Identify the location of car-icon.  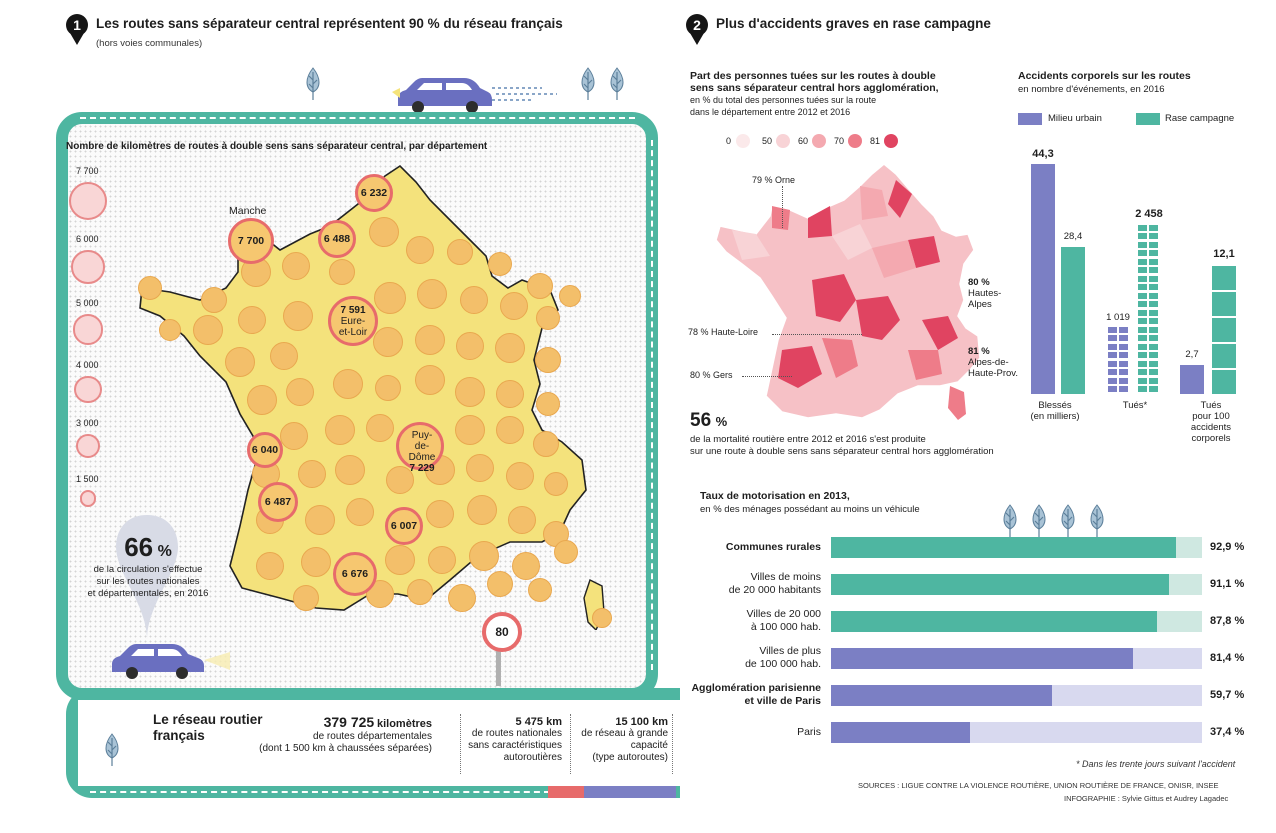
(474, 95).